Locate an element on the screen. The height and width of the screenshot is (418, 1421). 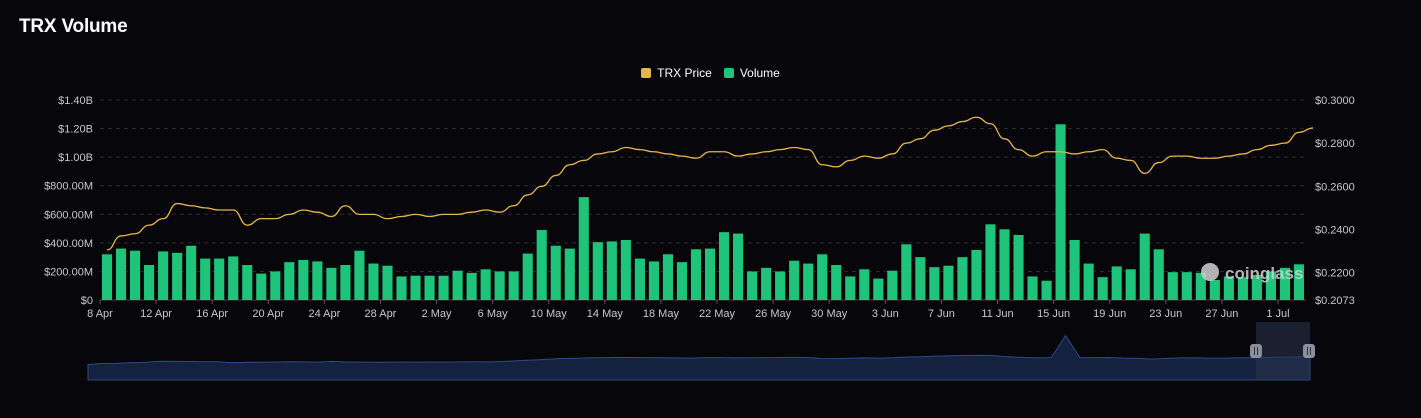
y-right-tick-label: $0.2600 is located at coordinates (1335, 187).